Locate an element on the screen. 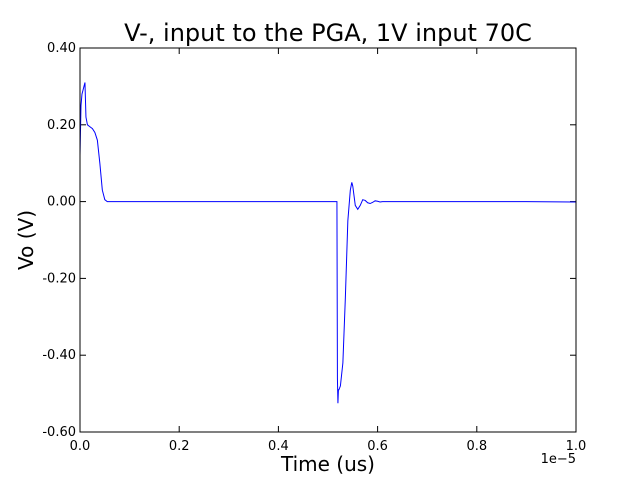  x-offset-label: 1e−5 is located at coordinates (558, 459).